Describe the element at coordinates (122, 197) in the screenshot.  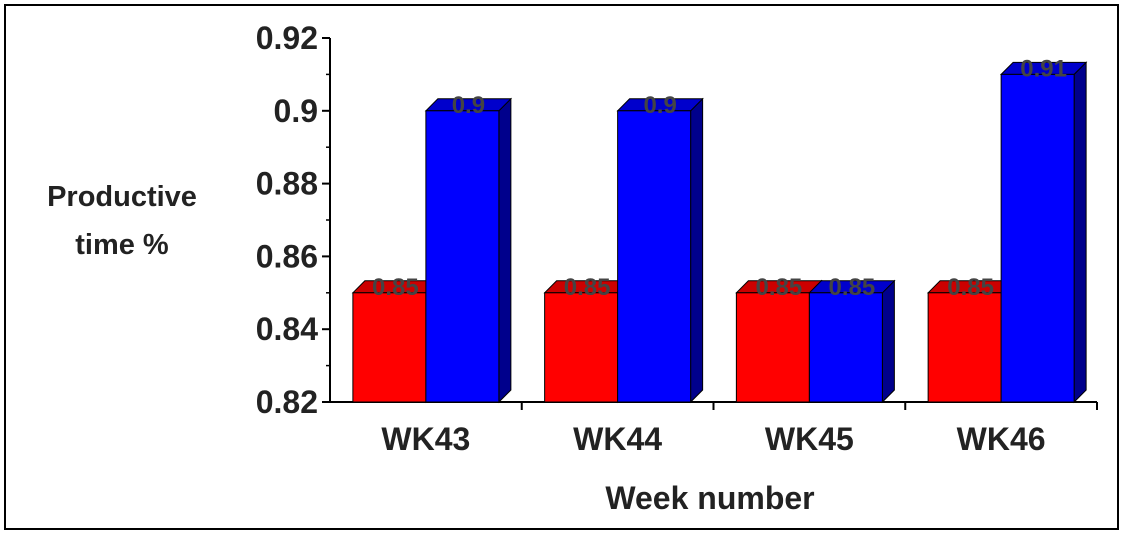
I see `y-axis-label-line-1: Productive` at that location.